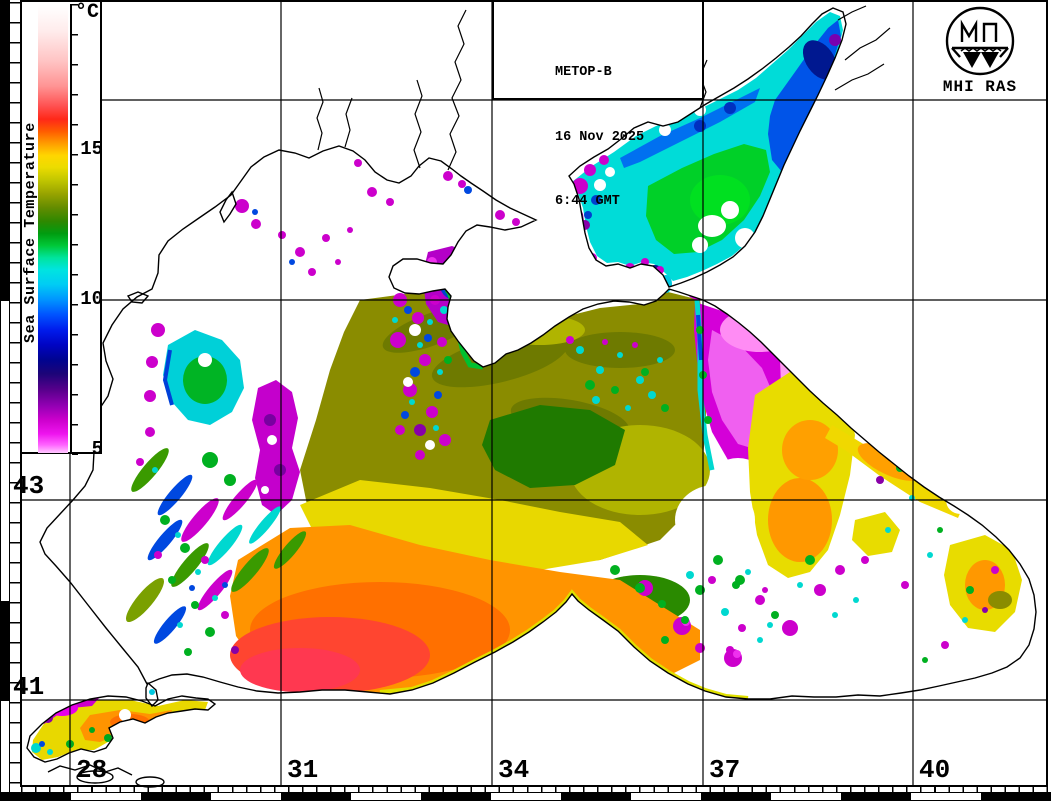 This screenshot has height=801, width=1051. I want to click on colorbar-gradient, so click(53, 229).